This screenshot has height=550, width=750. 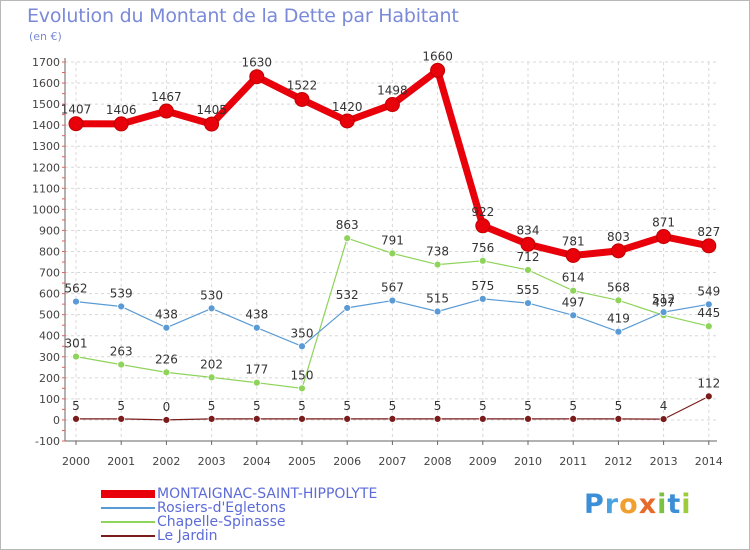 What do you see at coordinates (437, 252) in the screenshot?
I see `data-label: 738` at bounding box center [437, 252].